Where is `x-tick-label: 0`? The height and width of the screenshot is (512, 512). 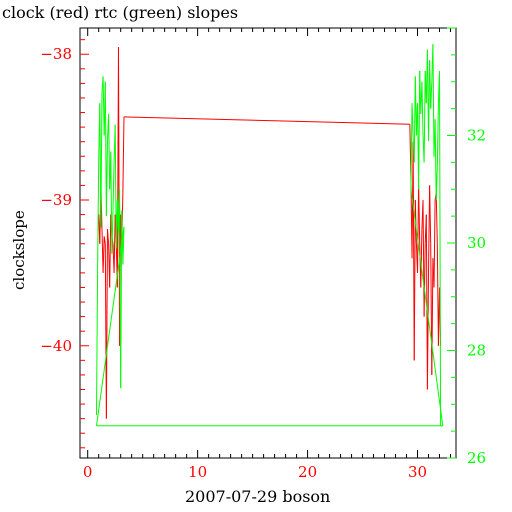
x-tick-label: 0 is located at coordinates (88, 472).